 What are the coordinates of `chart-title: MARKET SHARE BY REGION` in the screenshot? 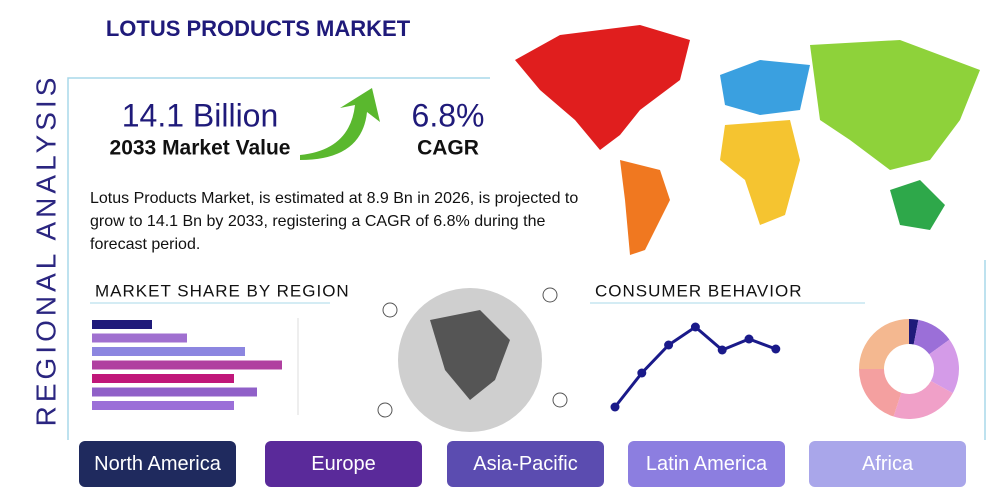 It's located at (222, 290).